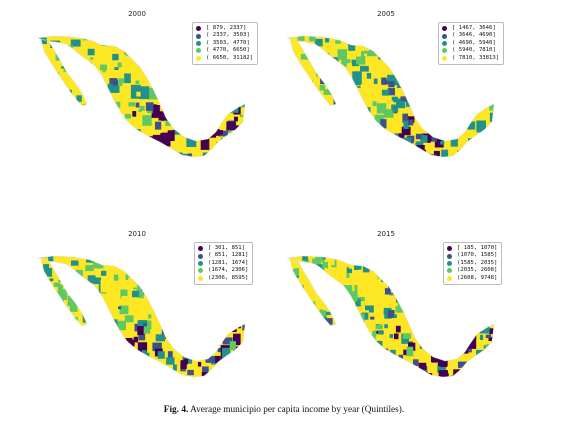 Image resolution: width=568 pixels, height=425 pixels. Describe the element at coordinates (474, 28) in the screenshot. I see `legend-label: [ 1467, 3646]` at that location.